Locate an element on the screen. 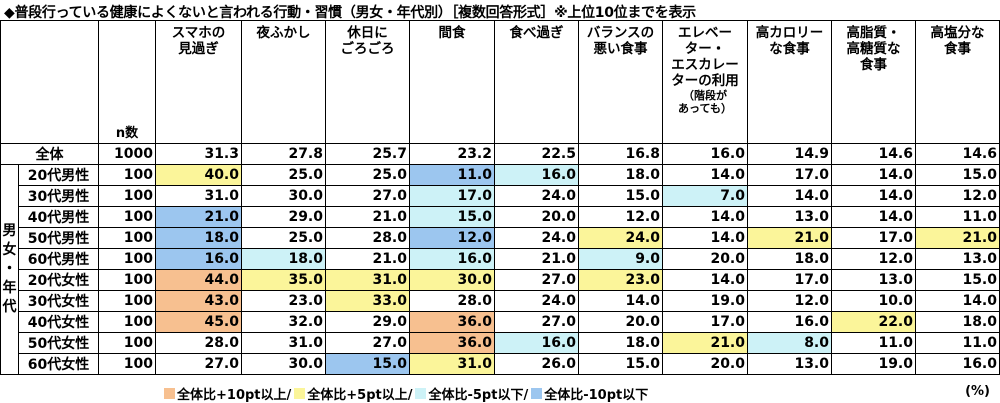 The width and height of the screenshot is (1000, 403). column-header-line: 悪い食事 is located at coordinates (620, 49).